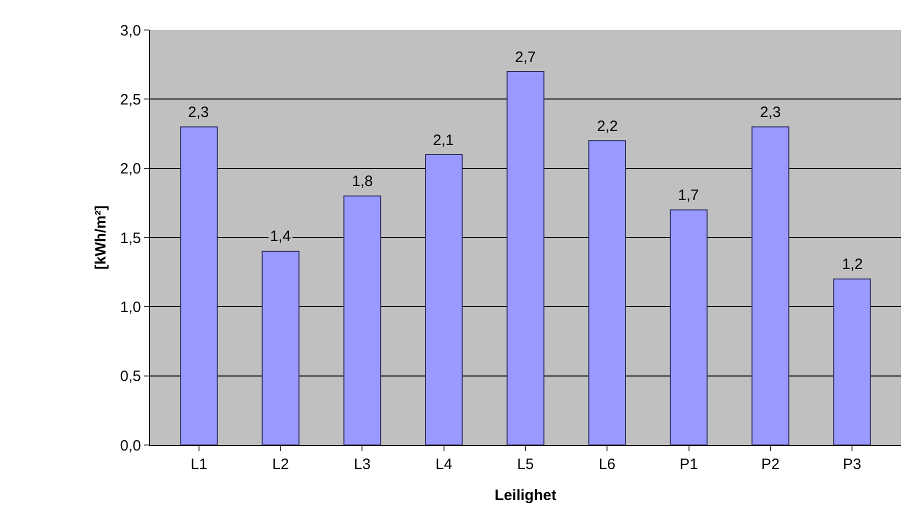  Describe the element at coordinates (280, 464) in the screenshot. I see `x-tick-label: L2` at that location.